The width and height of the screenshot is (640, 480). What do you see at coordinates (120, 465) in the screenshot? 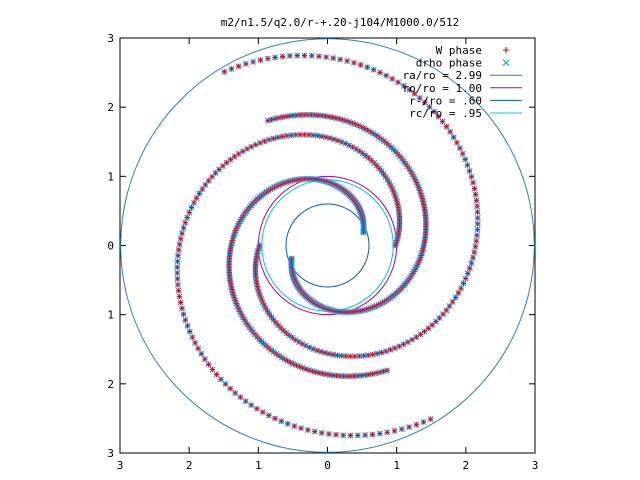
I see `x-tick-label: 3` at bounding box center [120, 465].